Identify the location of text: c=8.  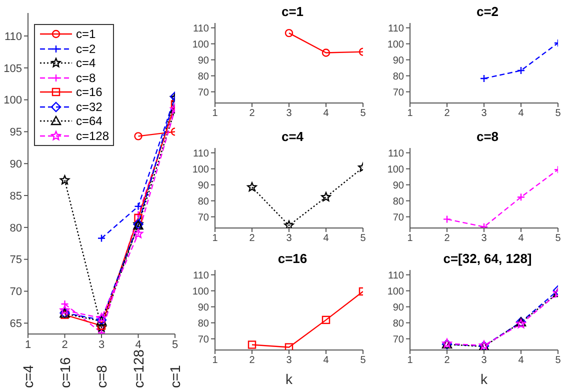
(102, 376).